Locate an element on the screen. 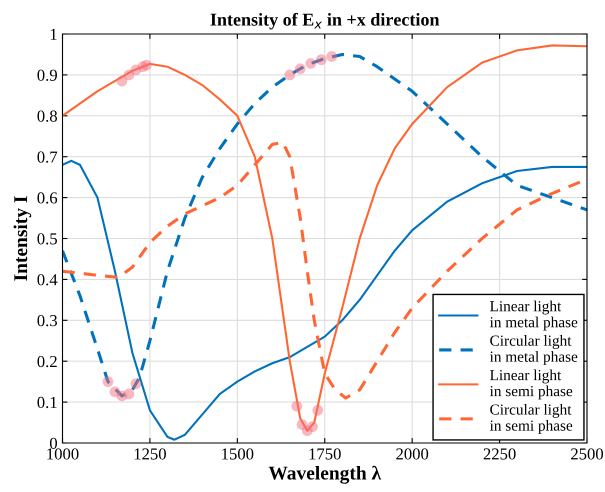  y-tick-label: 0.6 is located at coordinates (47, 198).